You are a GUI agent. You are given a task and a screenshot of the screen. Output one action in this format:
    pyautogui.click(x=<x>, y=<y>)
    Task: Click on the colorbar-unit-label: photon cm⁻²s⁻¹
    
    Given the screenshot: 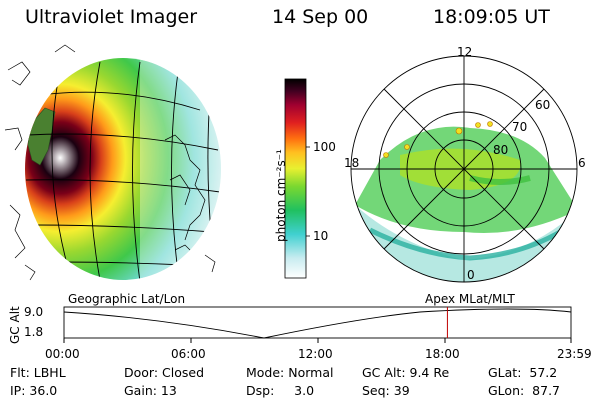 What is the action you would take?
    pyautogui.click(x=281, y=195)
    